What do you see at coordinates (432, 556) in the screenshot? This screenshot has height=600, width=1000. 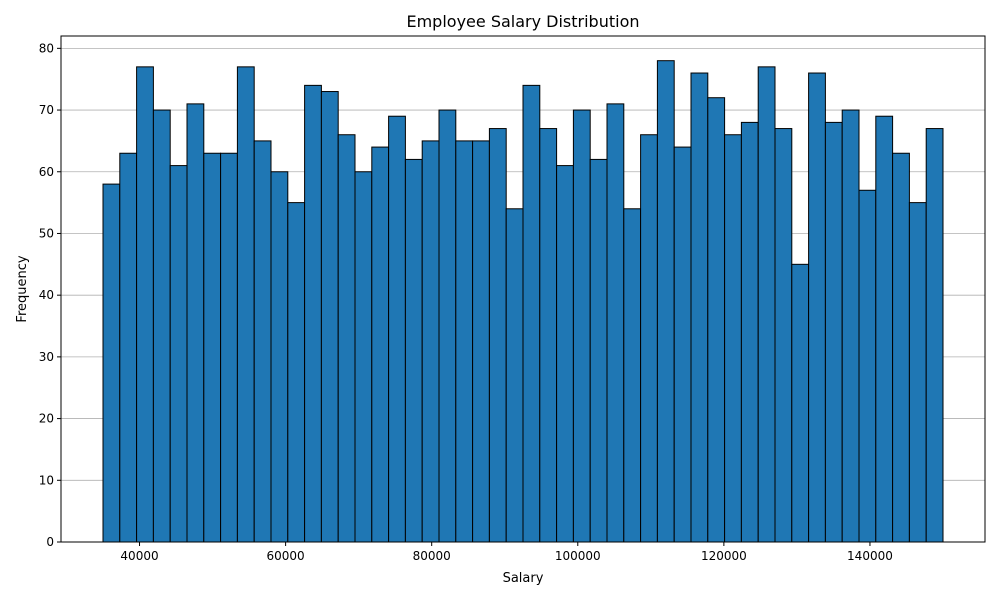 I see `x-tick-label: 80000` at bounding box center [432, 556].